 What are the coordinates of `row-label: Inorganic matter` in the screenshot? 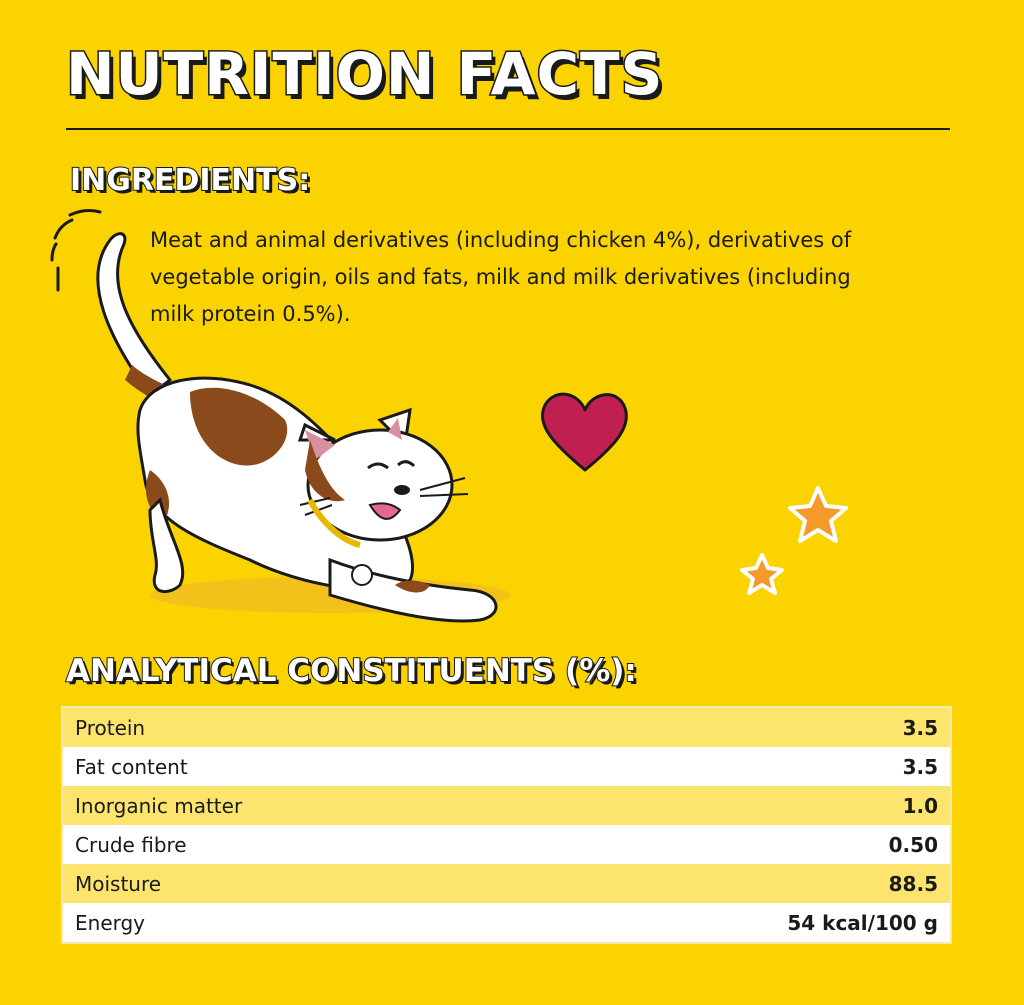 It's located at (159, 805).